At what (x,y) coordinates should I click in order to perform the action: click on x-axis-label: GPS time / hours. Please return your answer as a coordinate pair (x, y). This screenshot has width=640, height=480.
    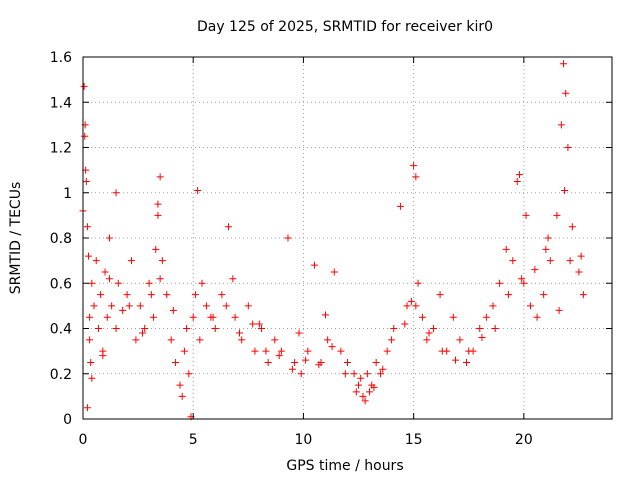
    Looking at the image, I should click on (344, 466).